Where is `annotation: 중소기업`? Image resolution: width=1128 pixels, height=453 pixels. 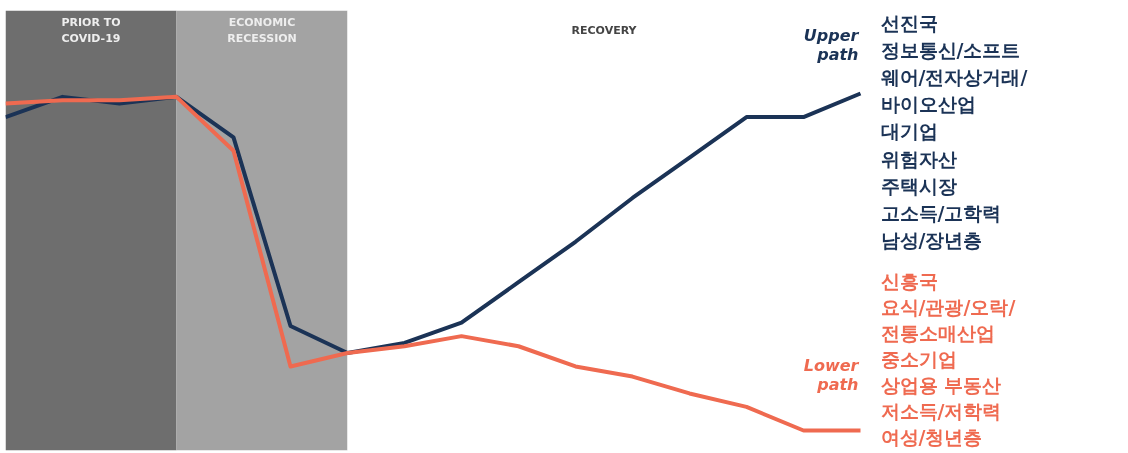 annotation: 중소기업 is located at coordinates (918, 358).